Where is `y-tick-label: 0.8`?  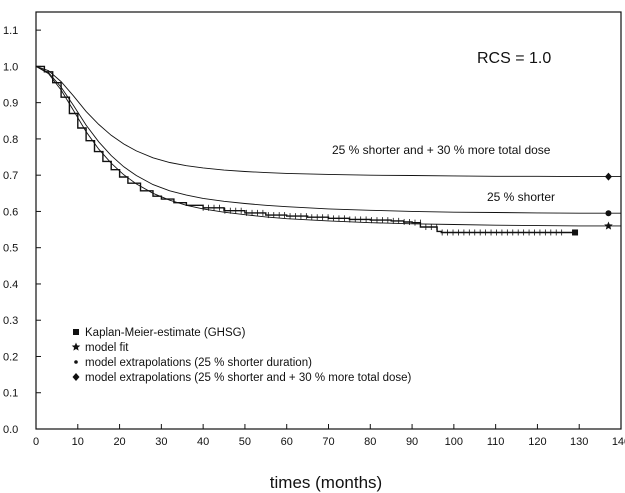
y-tick-label: 0.8 is located at coordinates (10, 140).